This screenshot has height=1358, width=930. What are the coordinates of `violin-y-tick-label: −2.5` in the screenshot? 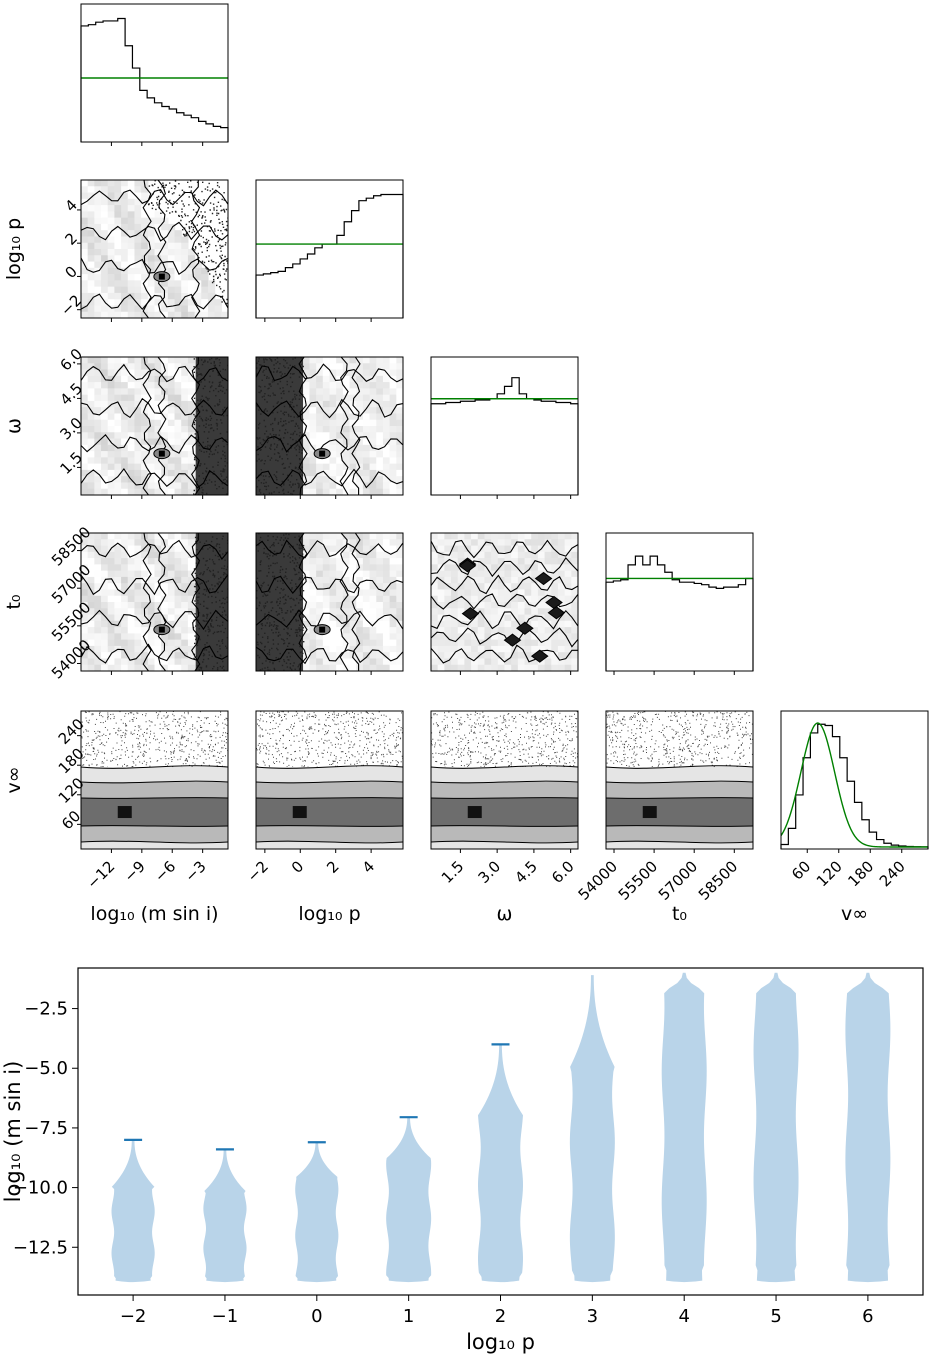 It's located at (46, 1009).